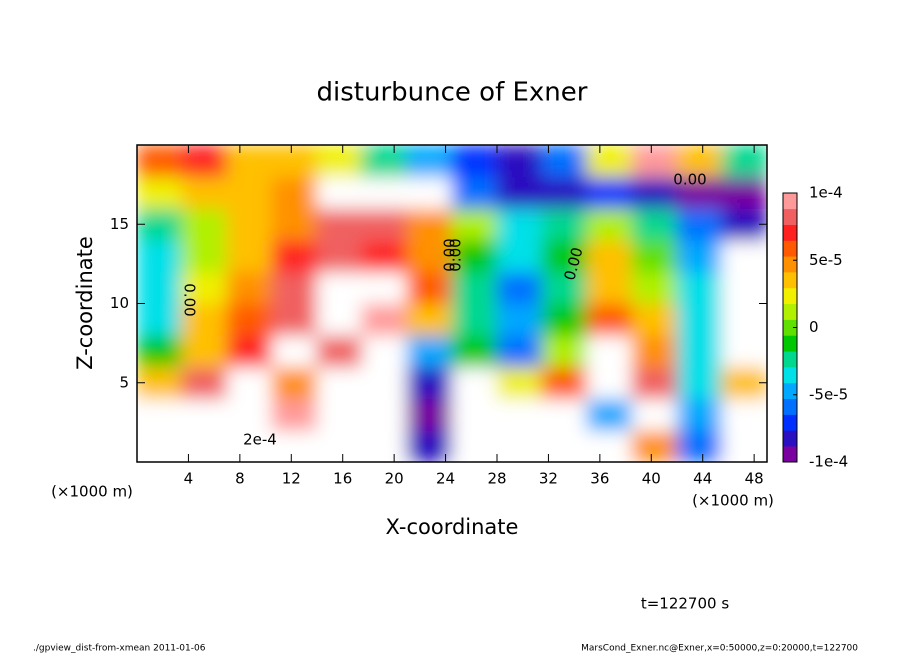 The height and width of the screenshot is (658, 904). Describe the element at coordinates (452, 527) in the screenshot. I see `x-axis-label: X-coordinate` at that location.